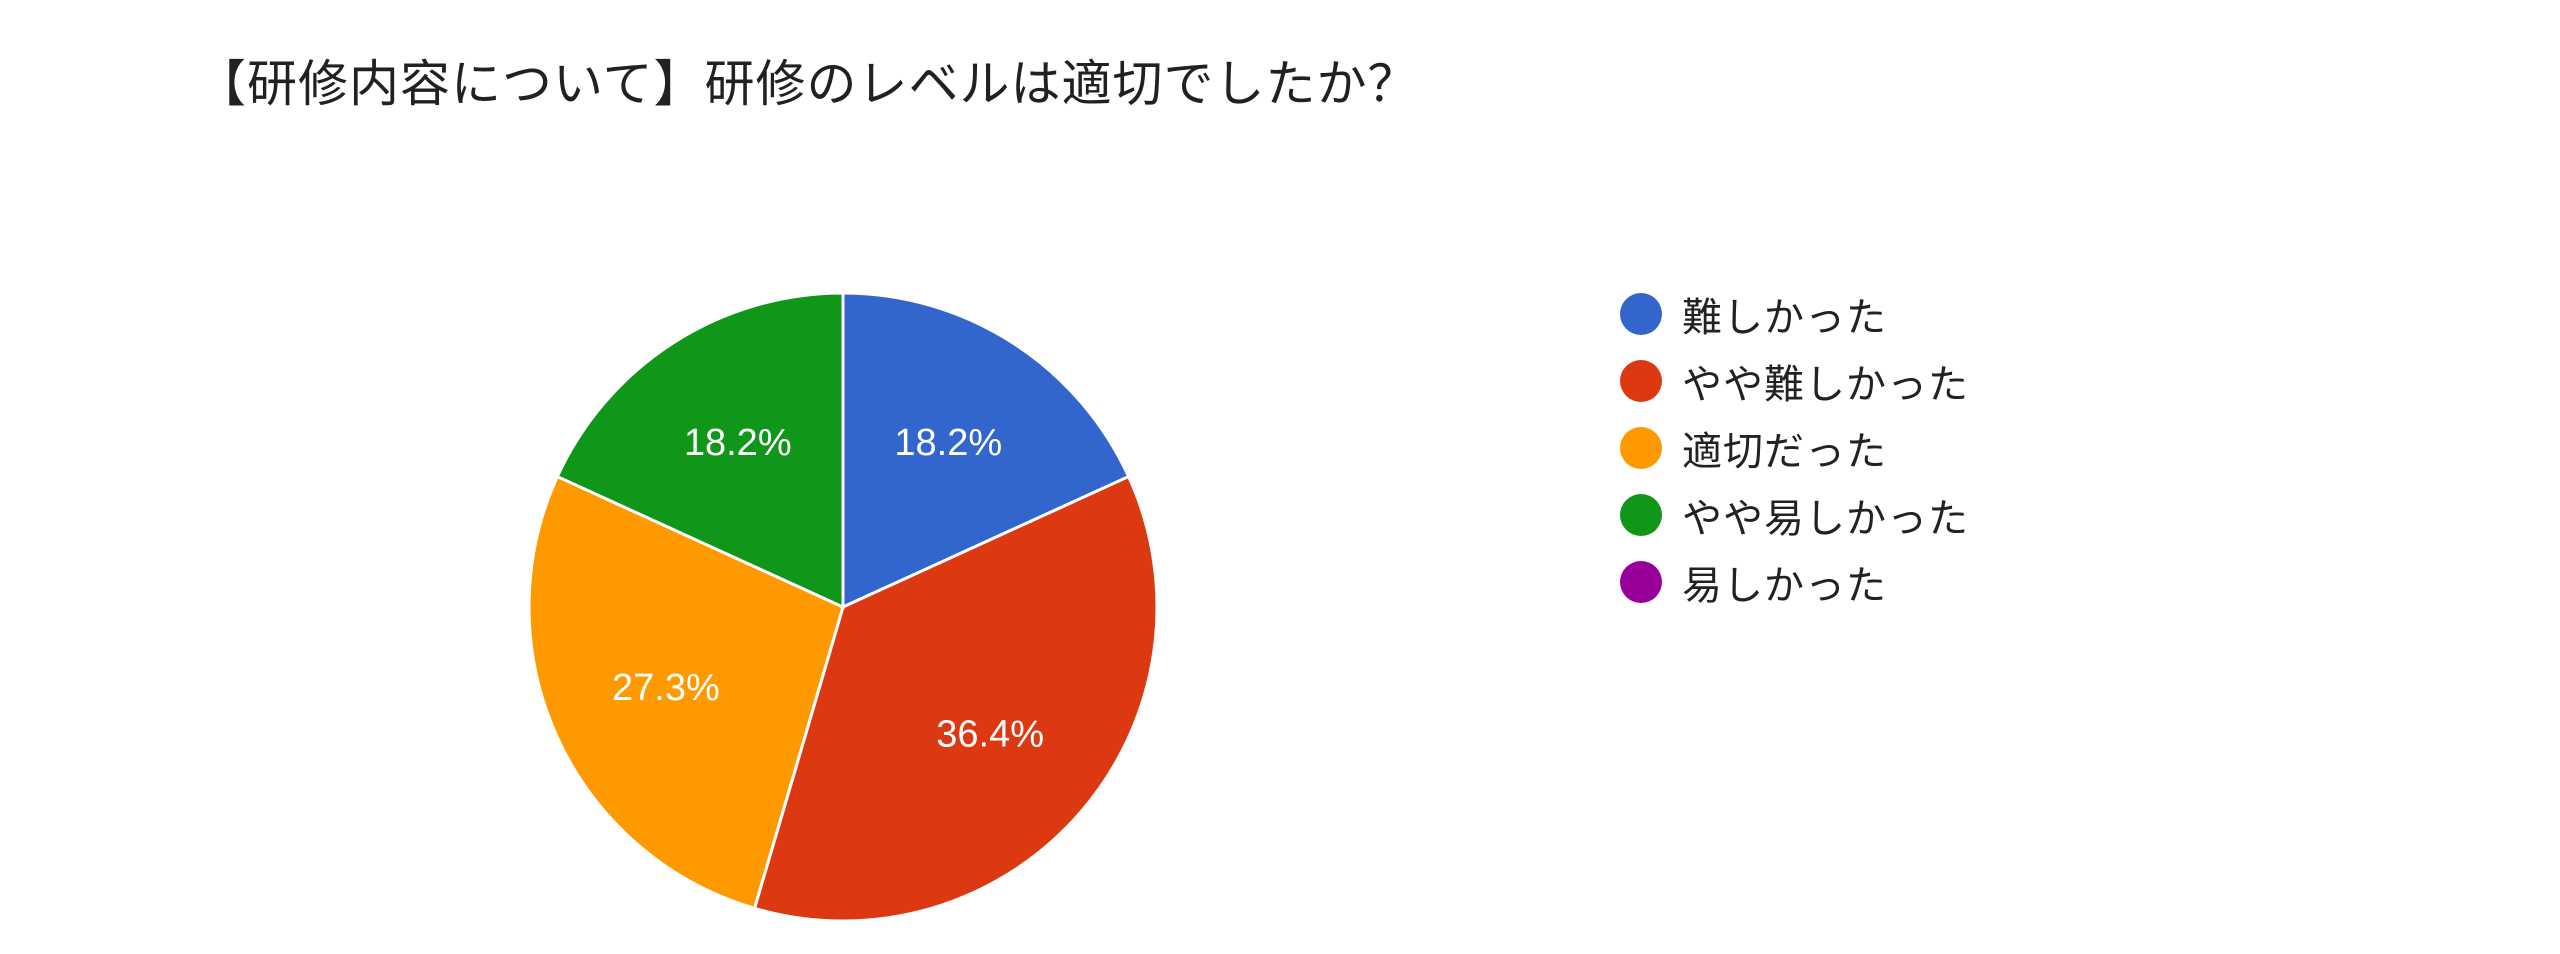  Describe the element at coordinates (1784, 317) in the screenshot. I see `legend-label: 難しかった` at that location.